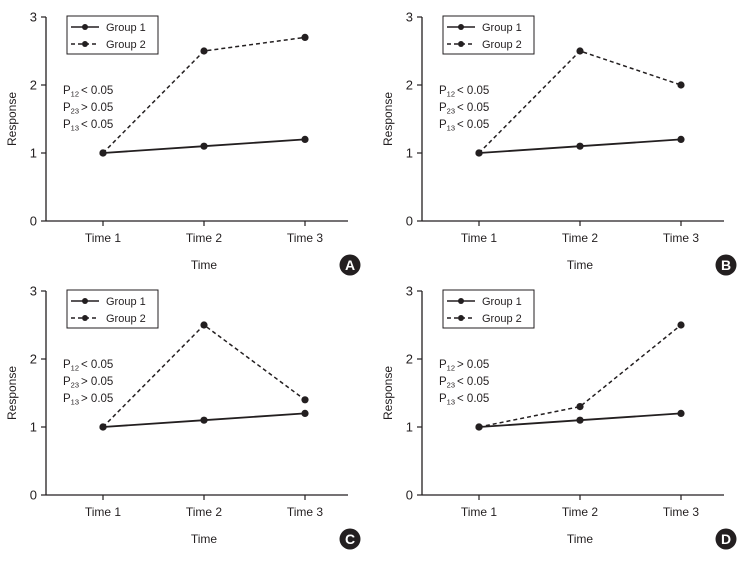 The image size is (753, 567). I want to click on p-value-annotation: P13 > 0.05, so click(88, 400).